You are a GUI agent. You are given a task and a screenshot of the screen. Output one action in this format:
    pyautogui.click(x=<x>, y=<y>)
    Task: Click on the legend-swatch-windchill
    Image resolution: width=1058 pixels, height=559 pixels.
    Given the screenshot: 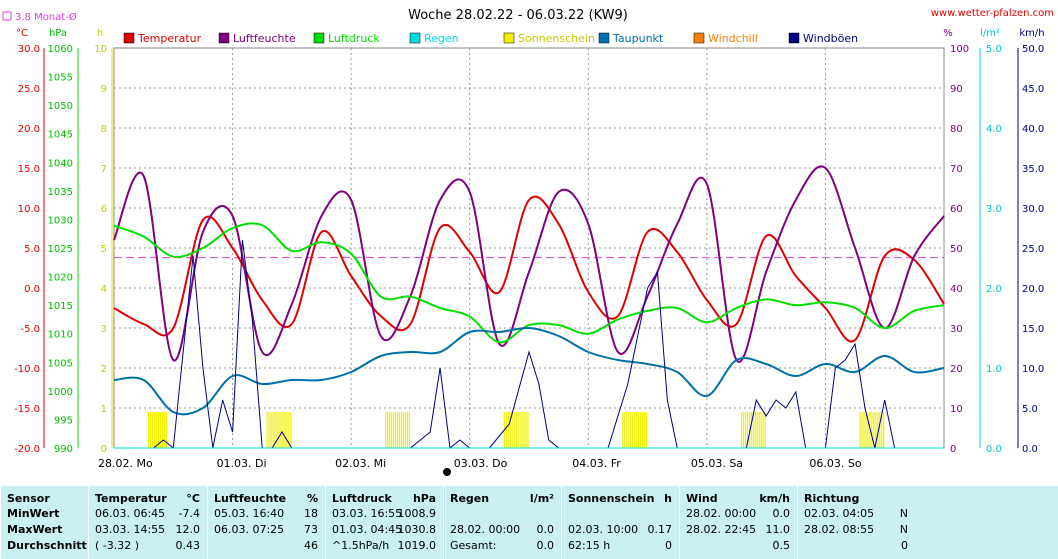 What is the action you would take?
    pyautogui.click(x=699, y=38)
    